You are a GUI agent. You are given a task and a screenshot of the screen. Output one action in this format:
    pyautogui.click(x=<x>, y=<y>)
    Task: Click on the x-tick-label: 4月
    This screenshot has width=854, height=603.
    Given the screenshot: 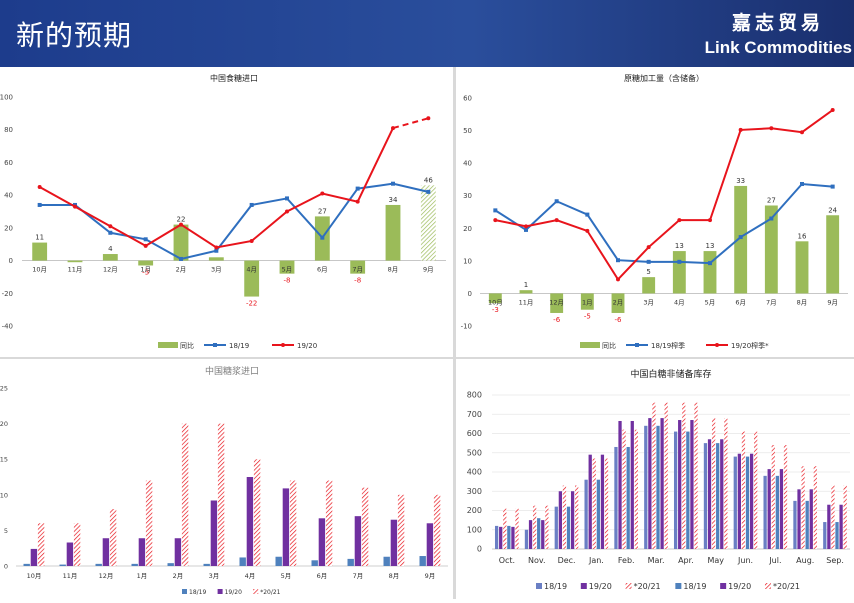 What is the action you would take?
    pyautogui.click(x=250, y=576)
    